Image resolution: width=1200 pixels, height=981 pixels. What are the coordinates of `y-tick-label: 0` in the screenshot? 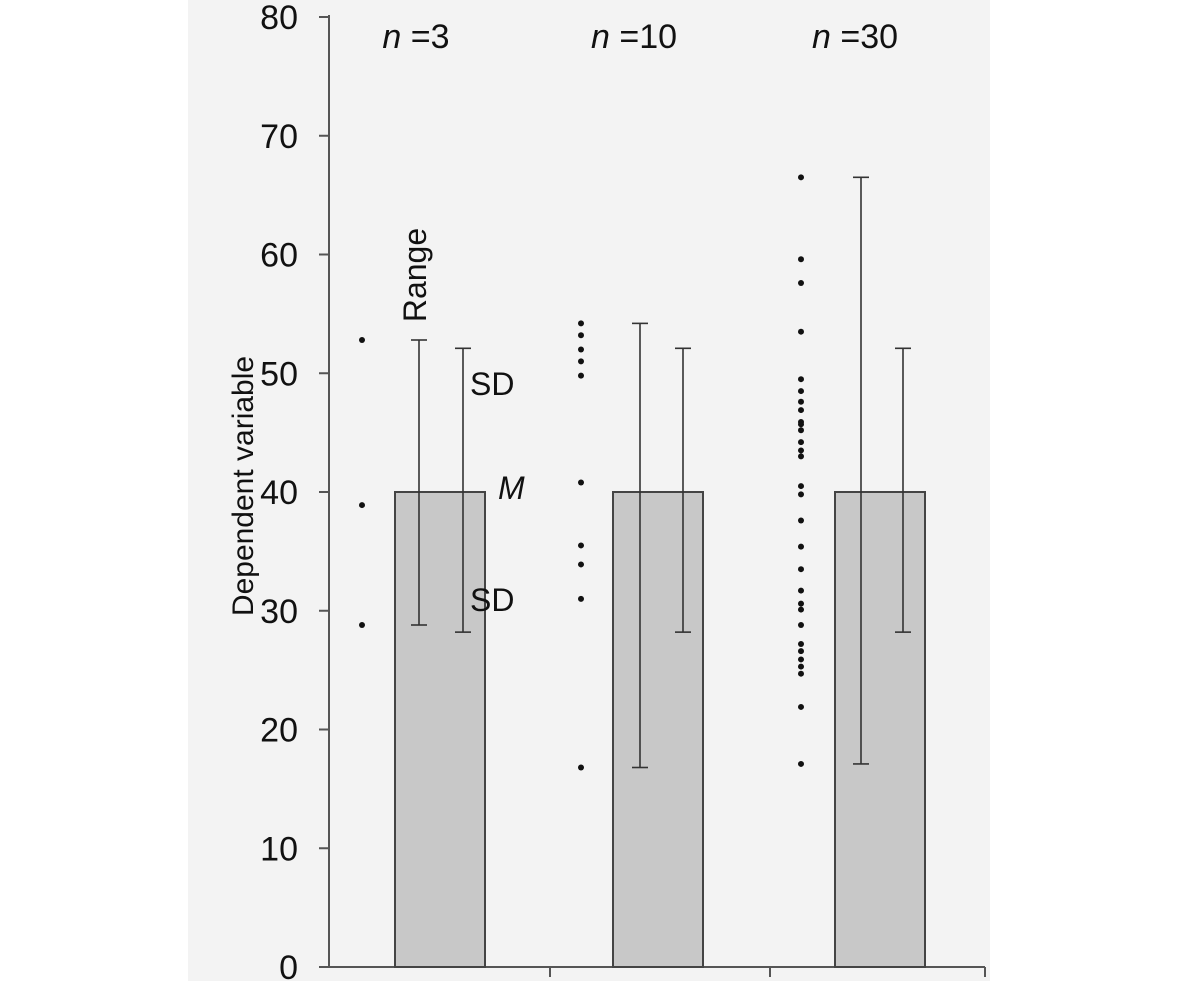 It's located at (288, 965).